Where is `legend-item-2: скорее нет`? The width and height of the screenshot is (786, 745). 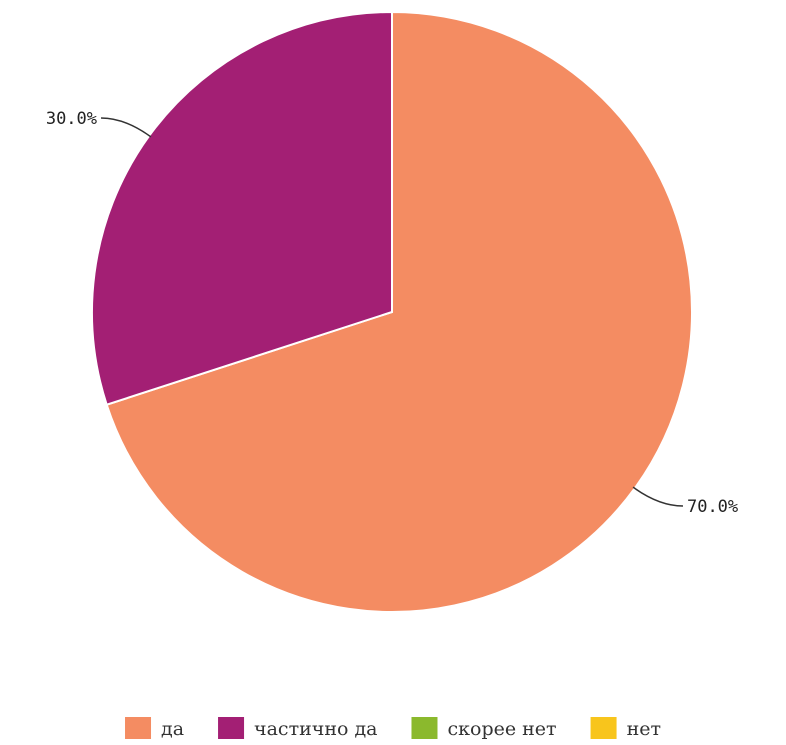 legend-item-2: скорее нет is located at coordinates (484, 728).